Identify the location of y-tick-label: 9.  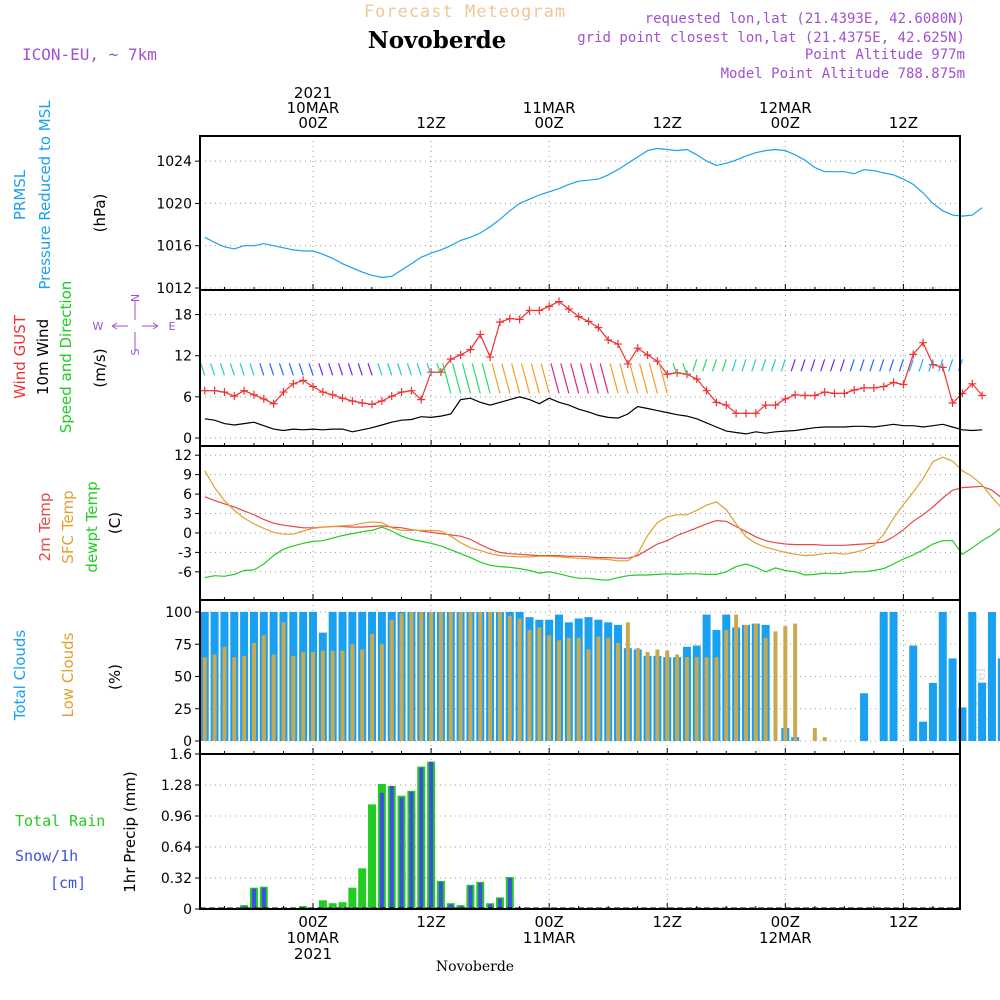
(187, 476).